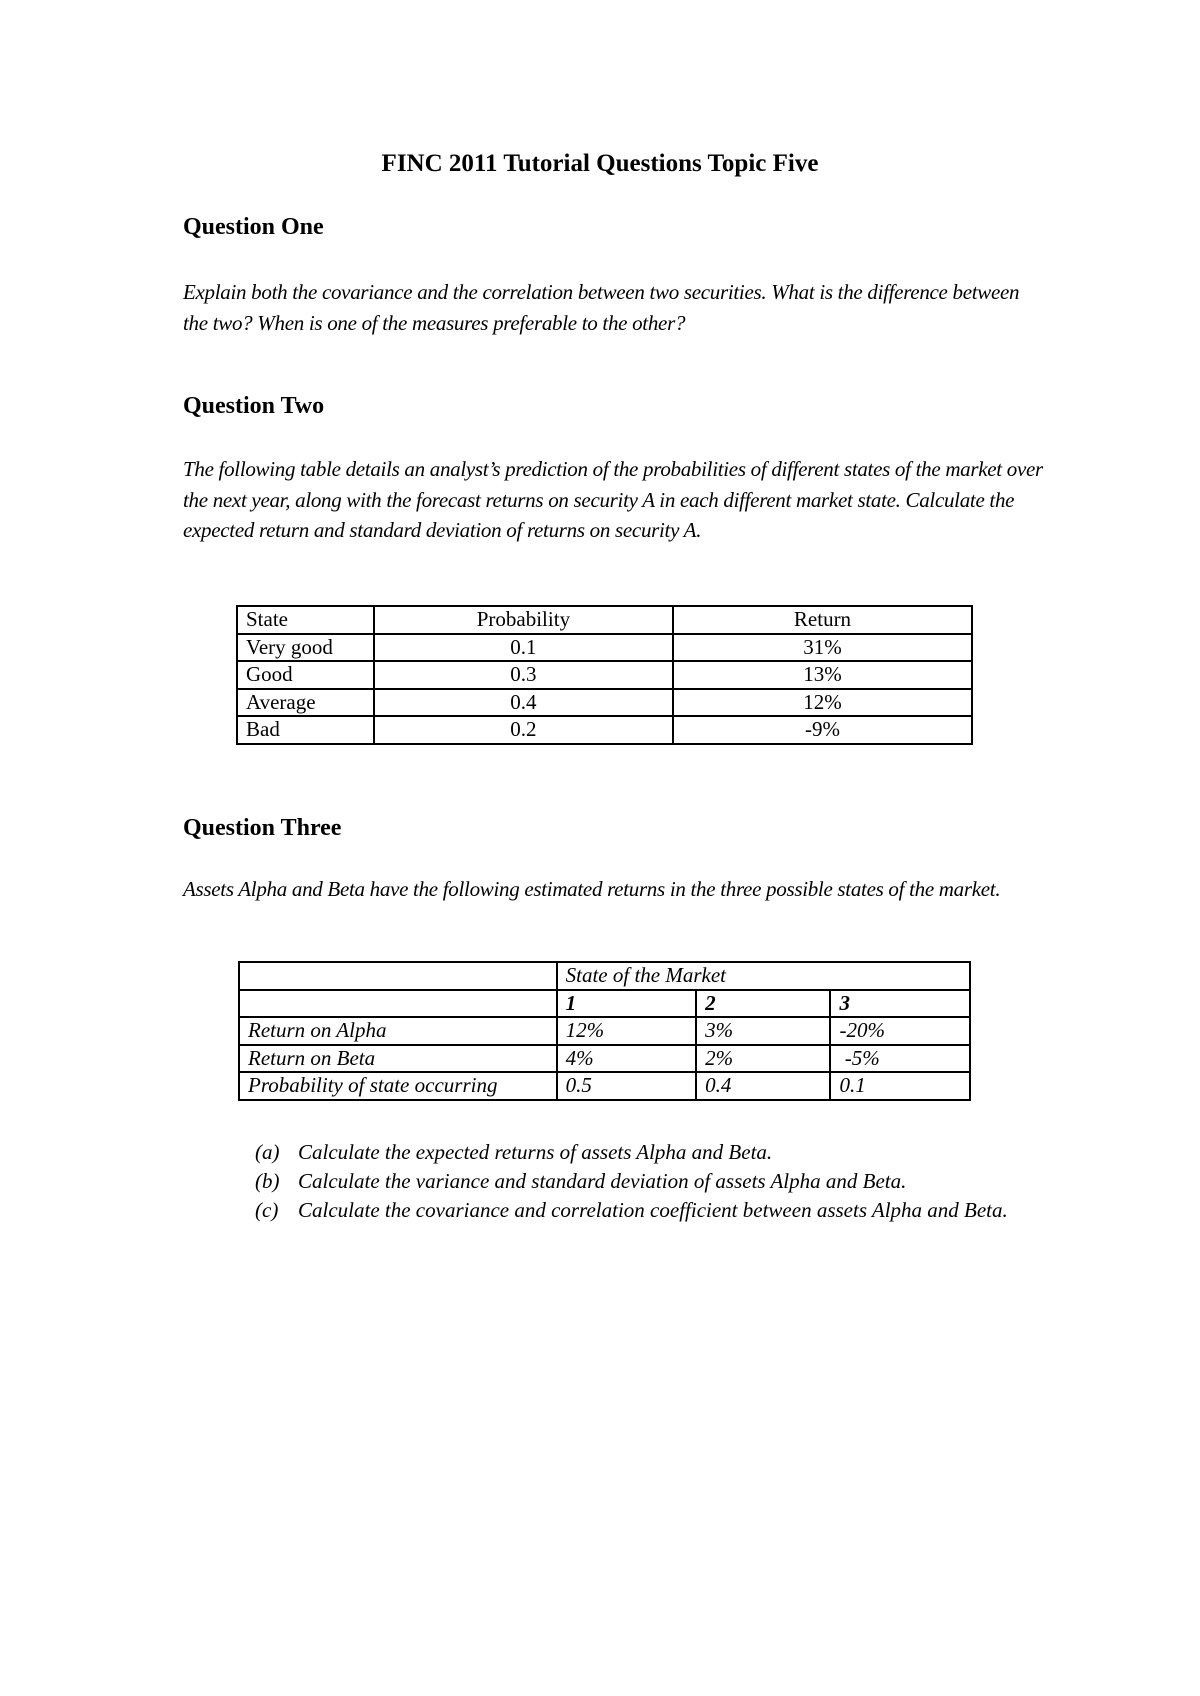  What do you see at coordinates (267, 1210) in the screenshot?
I see `list-label: (c)` at bounding box center [267, 1210].